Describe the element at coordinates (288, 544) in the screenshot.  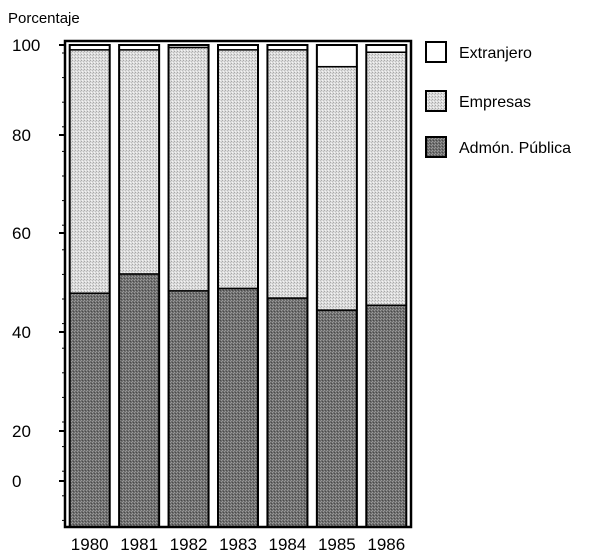
I see `x-tick-label: 1984` at that location.